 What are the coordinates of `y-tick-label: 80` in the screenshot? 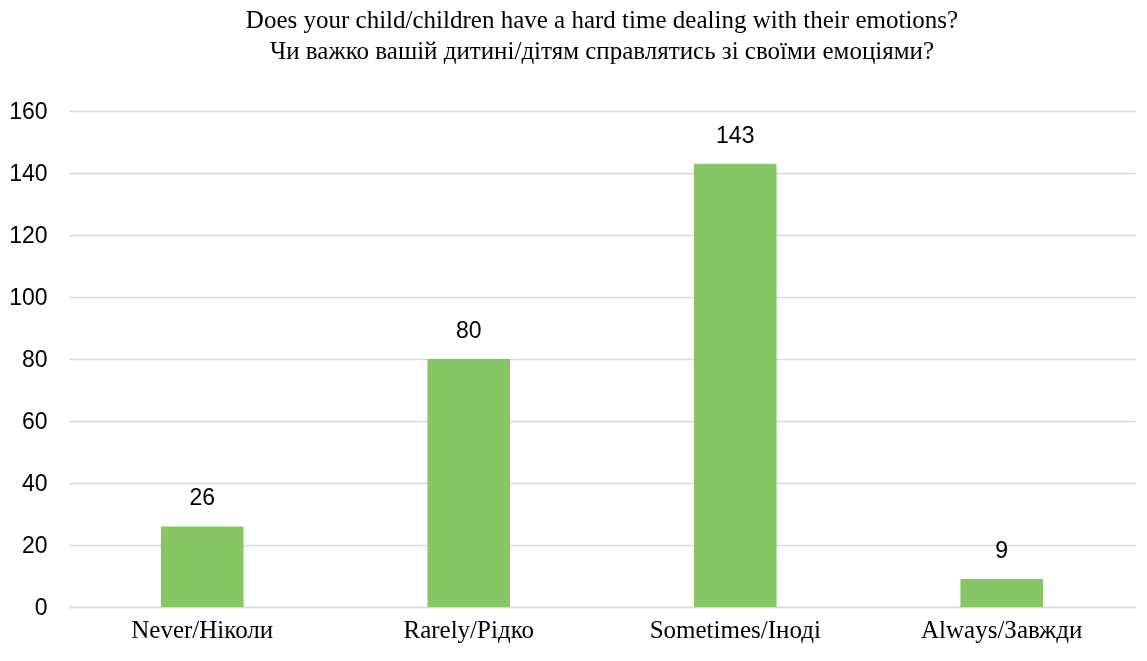 It's located at (34, 358).